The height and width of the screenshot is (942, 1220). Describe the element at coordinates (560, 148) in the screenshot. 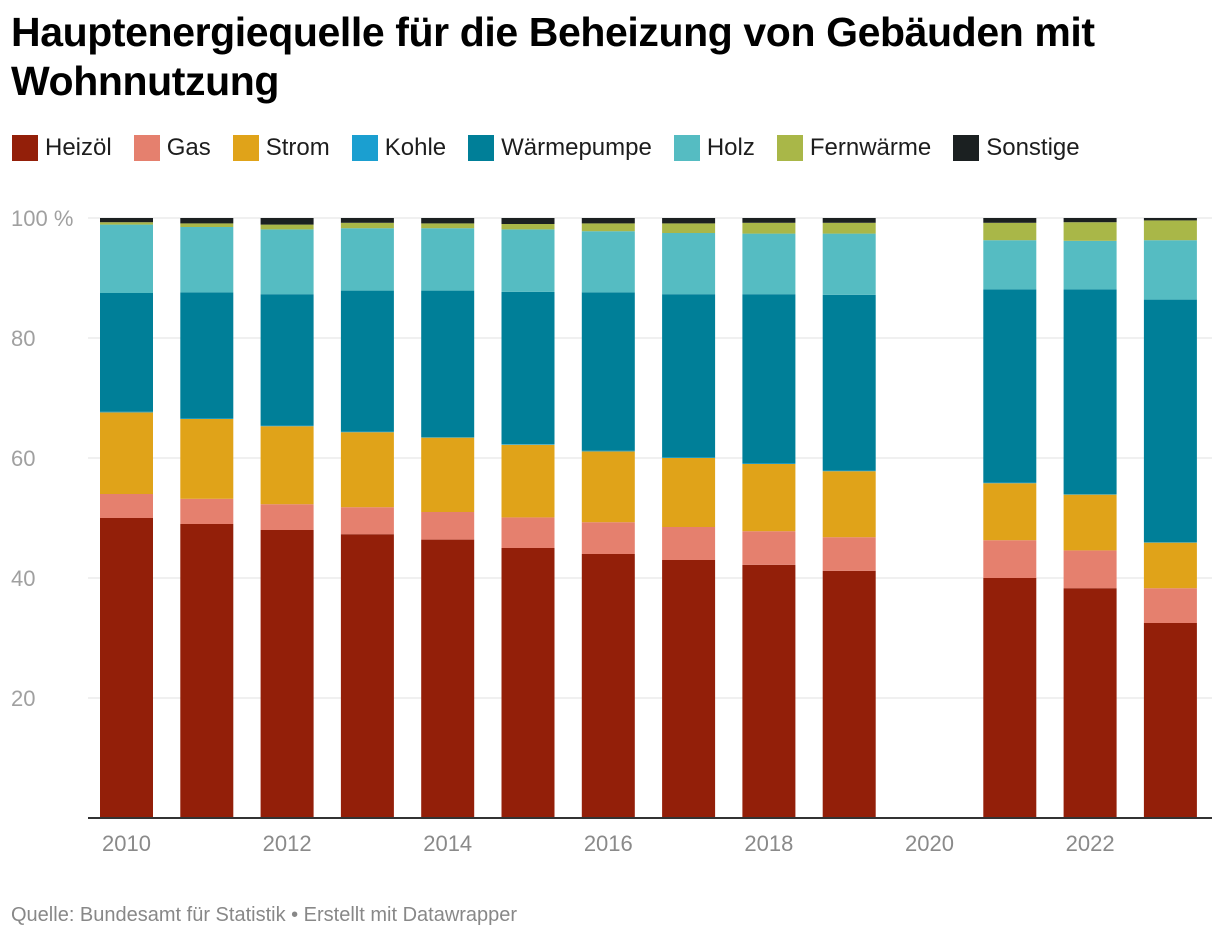

I see `legend-item: Wärmepumpe` at that location.